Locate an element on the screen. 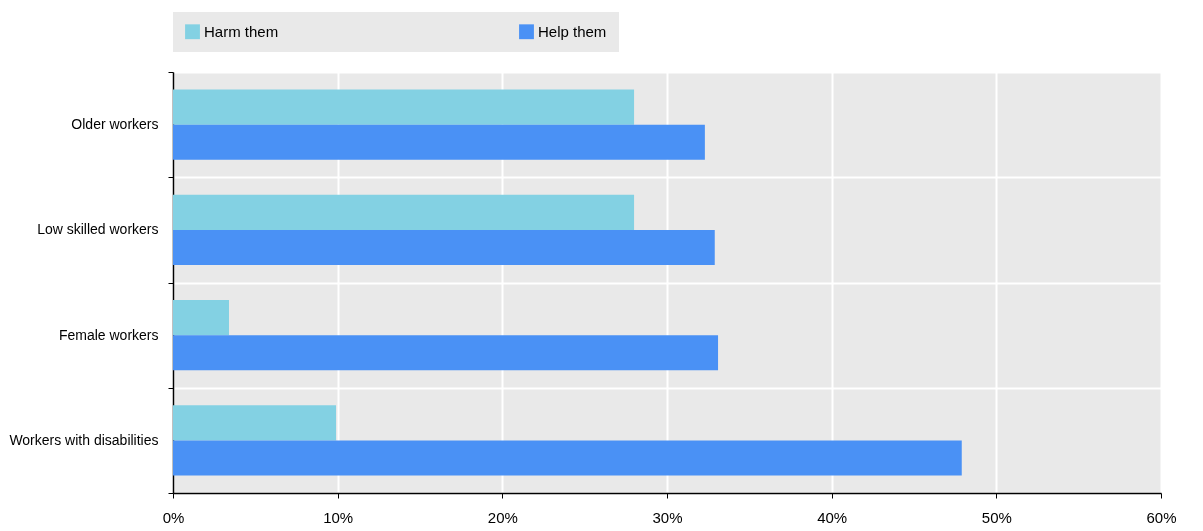 The width and height of the screenshot is (1203, 531). legend-label: Help them is located at coordinates (572, 31).